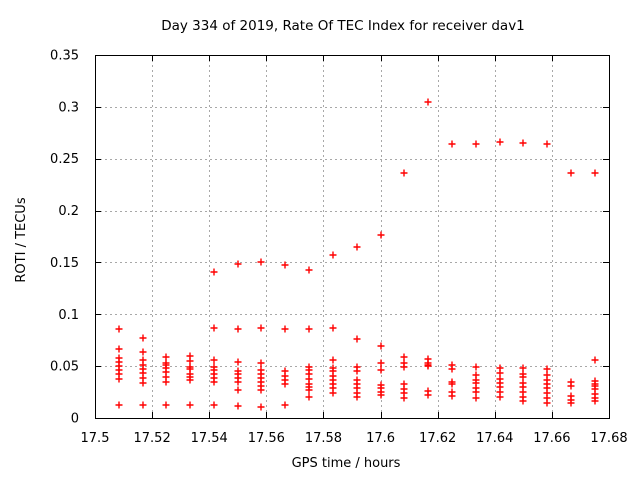  Describe the element at coordinates (64, 159) in the screenshot. I see `y-tick-label: 0.25` at that location.